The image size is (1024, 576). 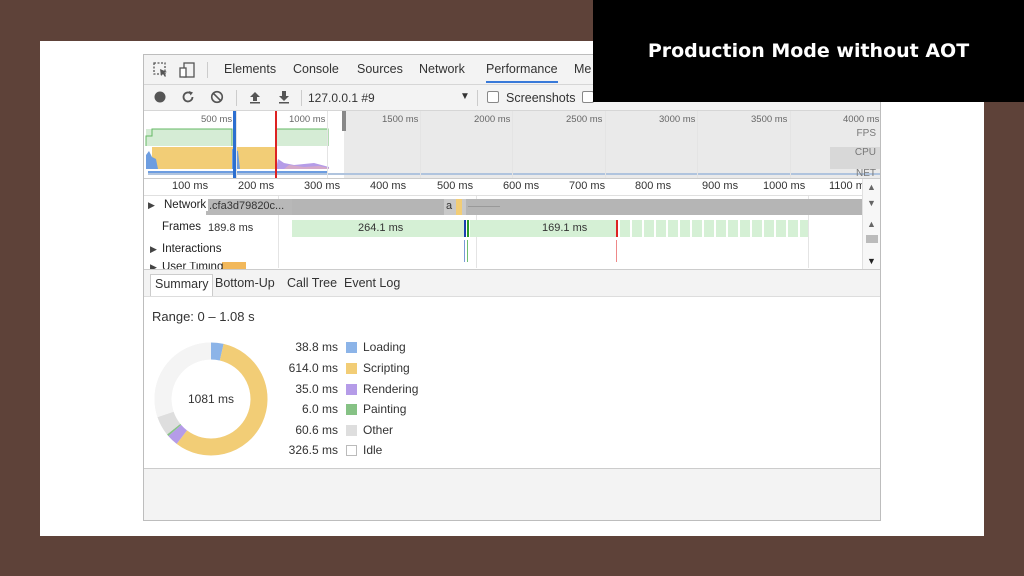 I want to click on toolbar-divider, so click(x=477, y=98).